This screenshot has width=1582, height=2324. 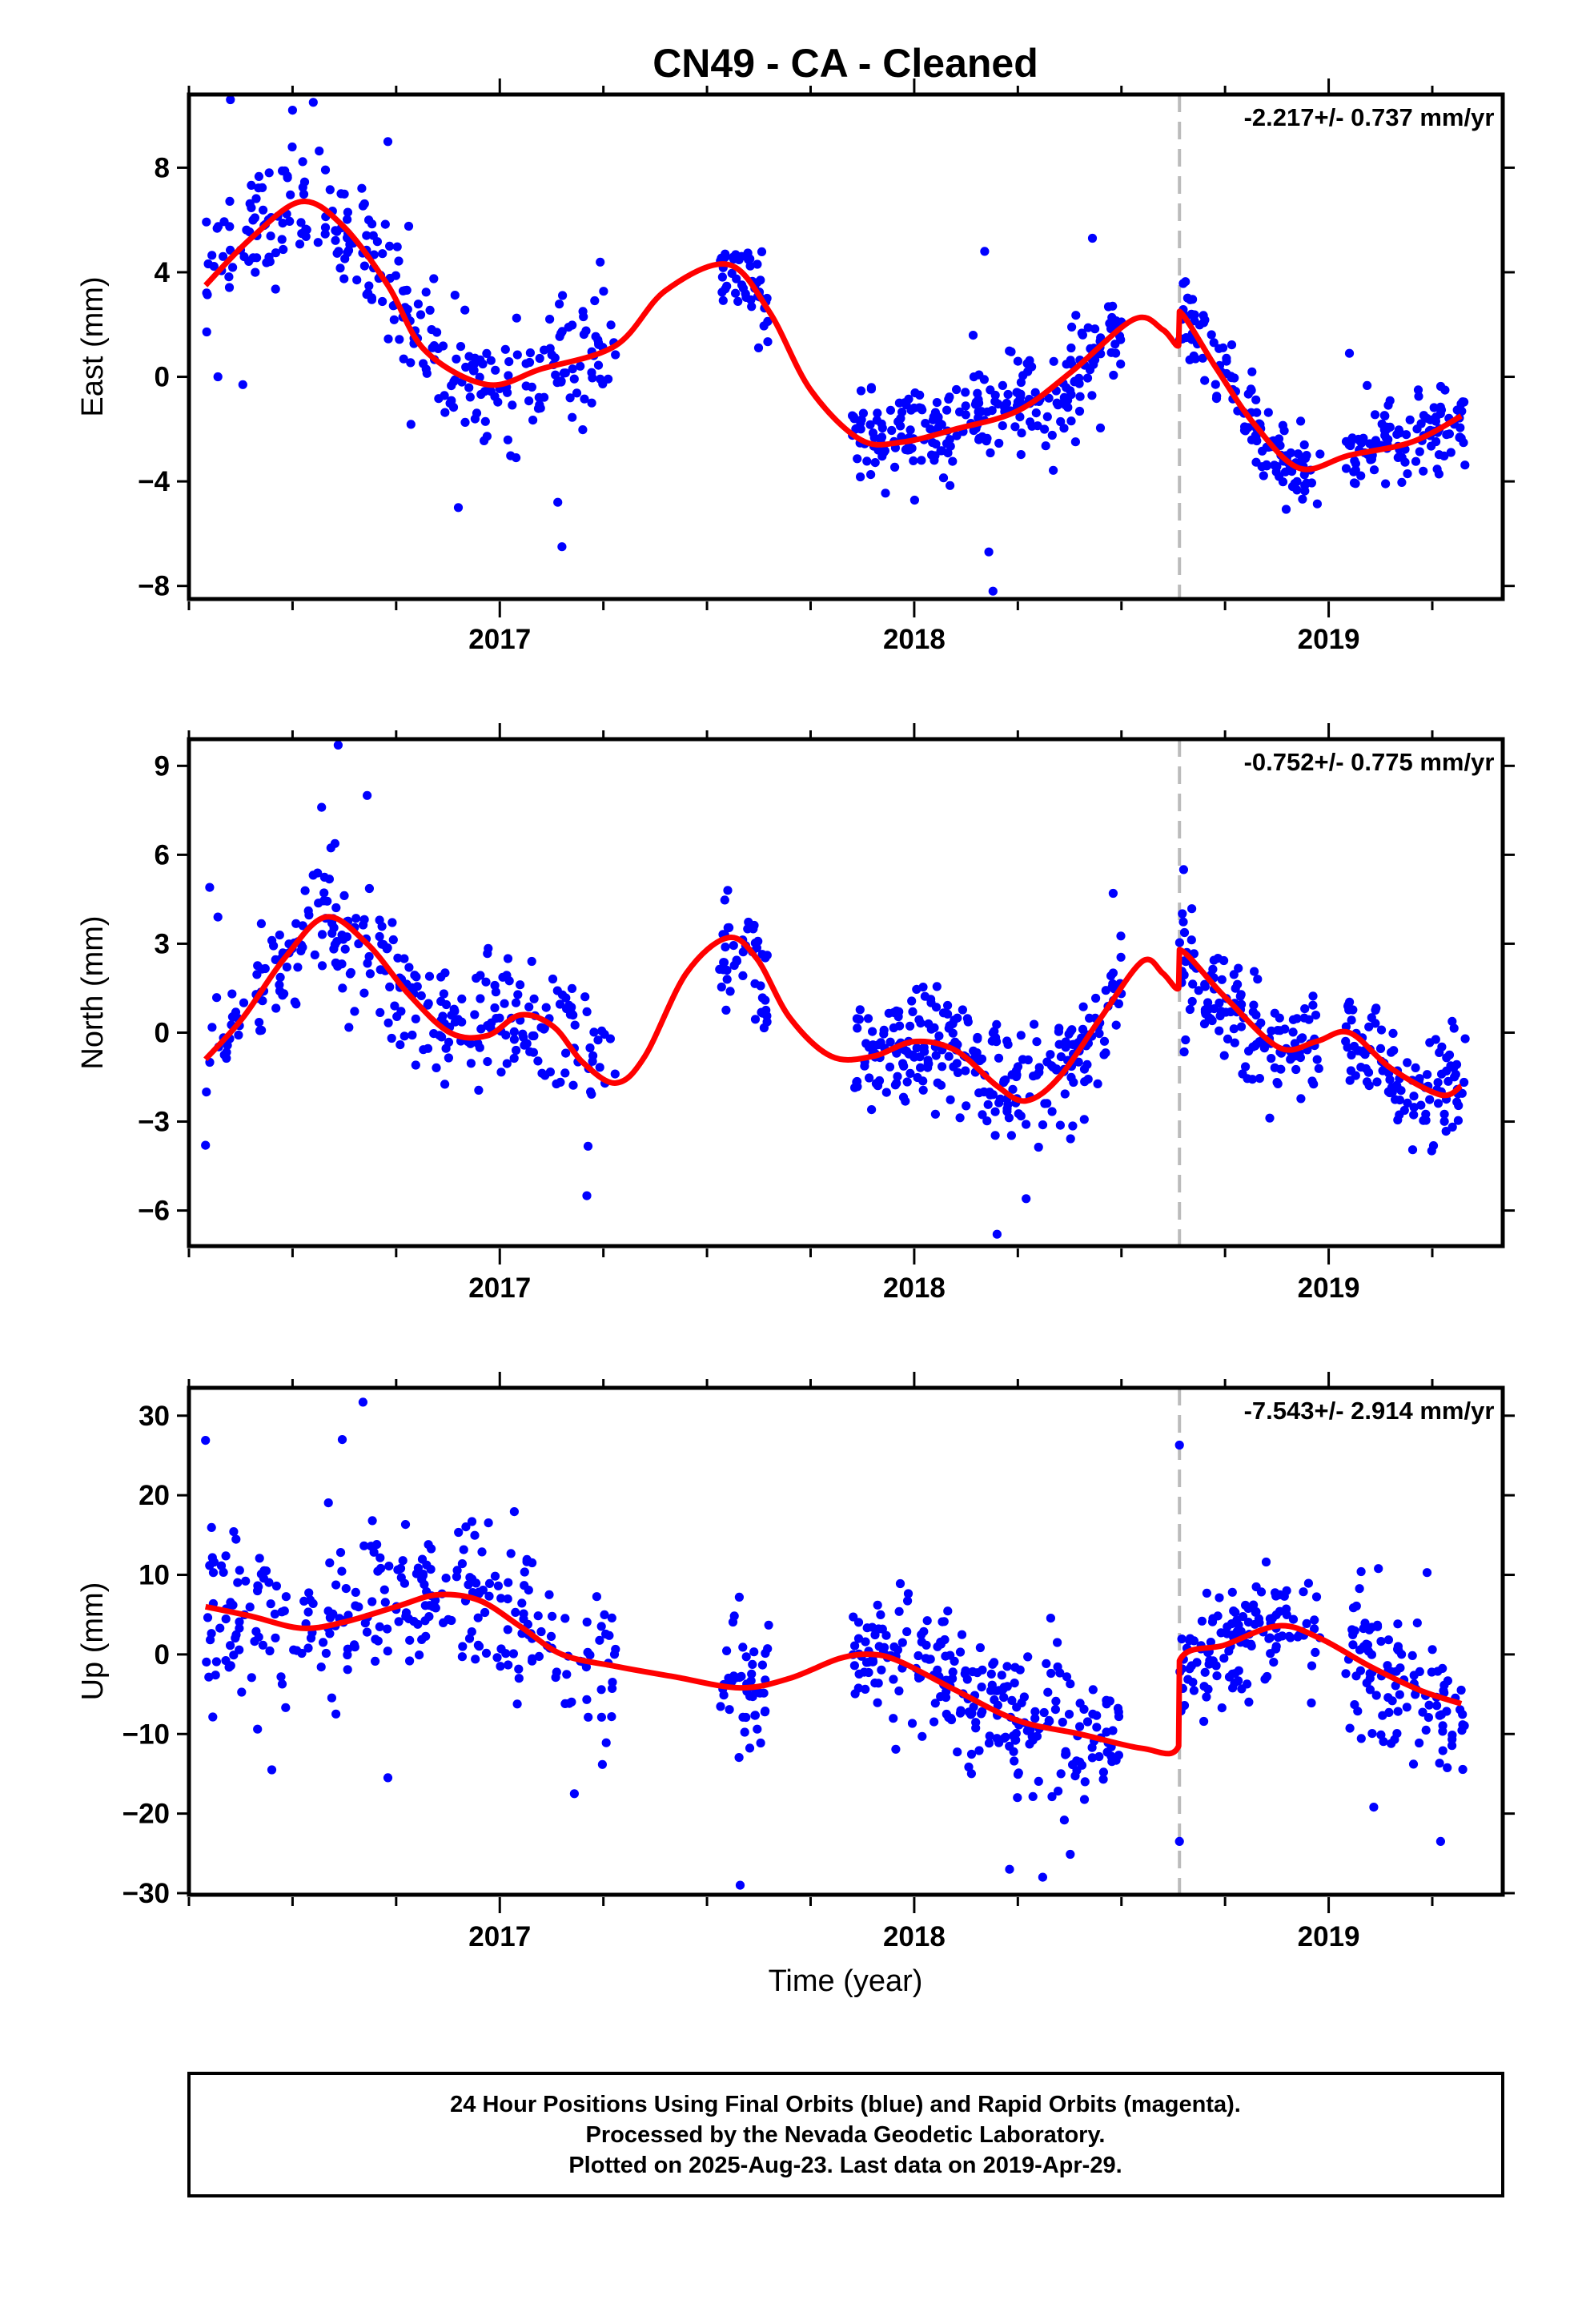 What do you see at coordinates (833, 1674) in the screenshot?
I see `fit-line` at bounding box center [833, 1674].